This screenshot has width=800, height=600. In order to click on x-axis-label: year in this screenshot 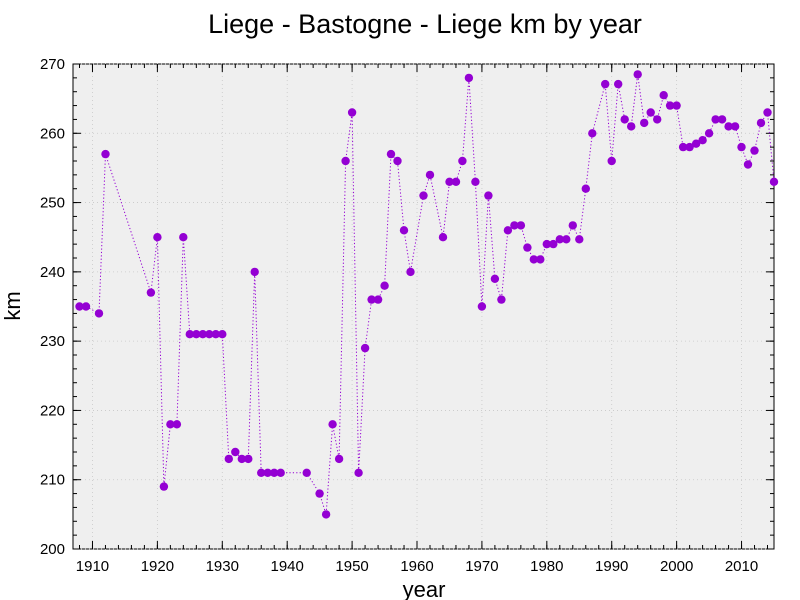, I will do `click(424, 588)`.